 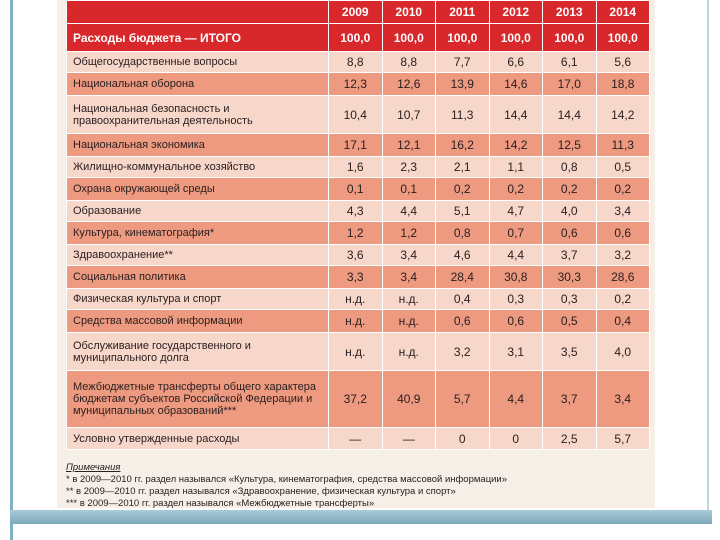 What do you see at coordinates (197, 277) in the screenshot?
I see `row-label: Социальная политика` at bounding box center [197, 277].